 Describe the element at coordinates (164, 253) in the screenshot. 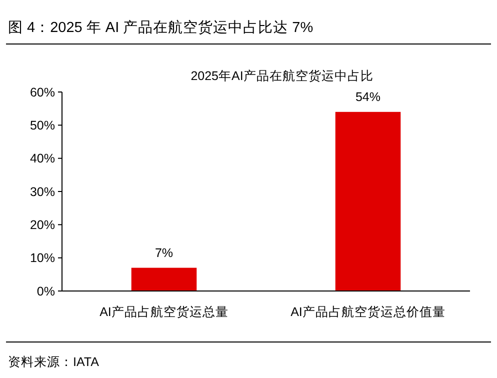

I see `data-label: 7%` at that location.